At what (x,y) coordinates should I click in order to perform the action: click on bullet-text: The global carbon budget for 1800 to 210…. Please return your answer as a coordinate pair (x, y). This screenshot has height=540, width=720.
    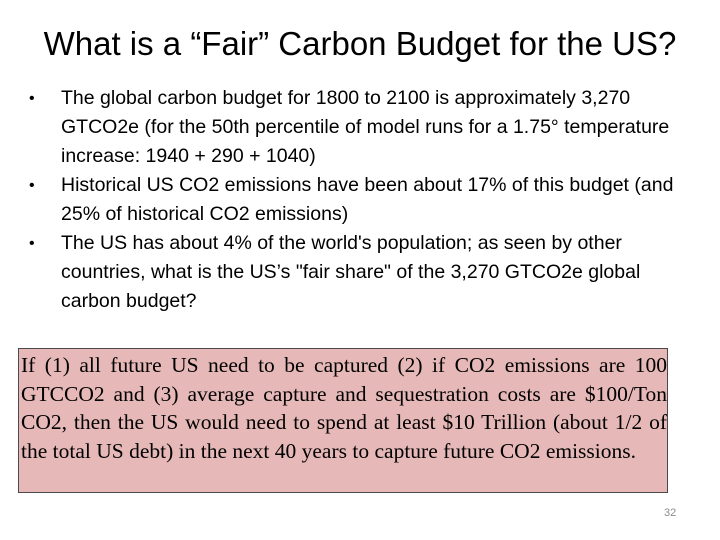
    Looking at the image, I should click on (365, 127).